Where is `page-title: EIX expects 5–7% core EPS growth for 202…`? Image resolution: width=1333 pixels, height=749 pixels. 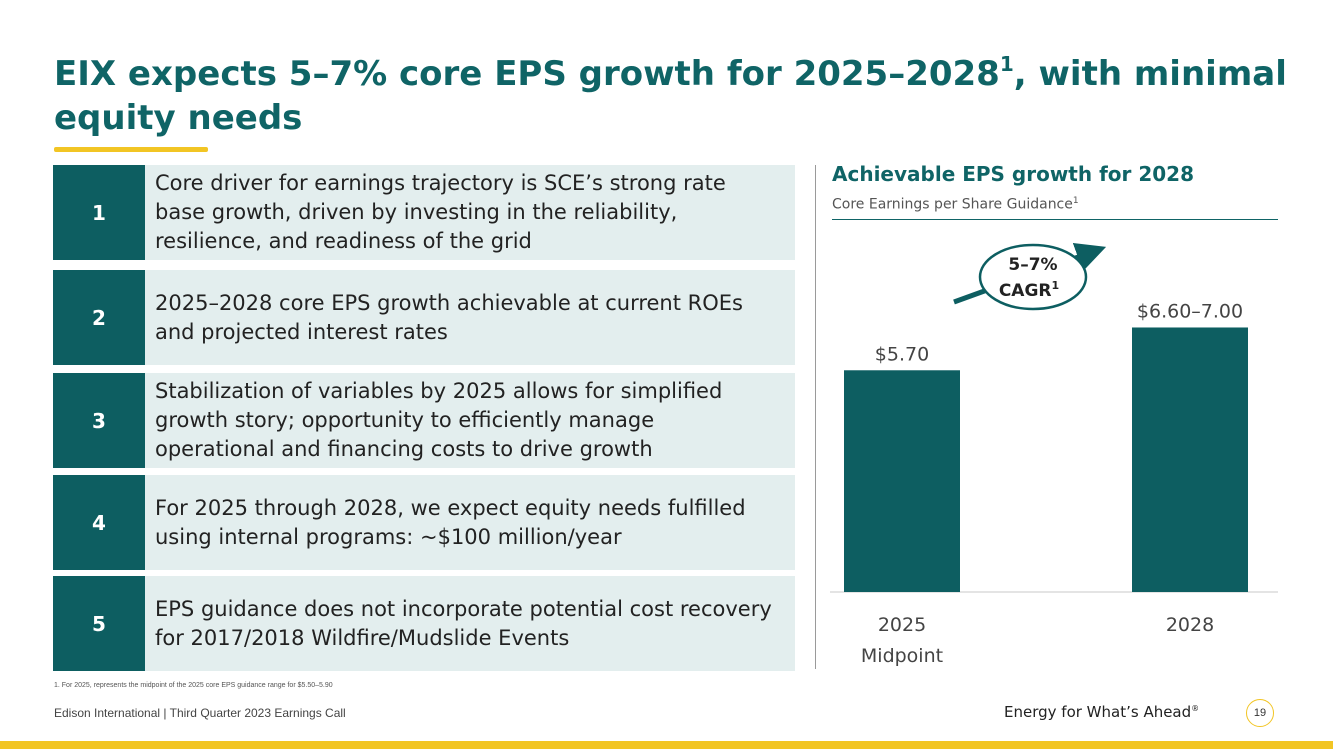
page-title: EIX expects 5–7% core EPS growth for 202… is located at coordinates (670, 95).